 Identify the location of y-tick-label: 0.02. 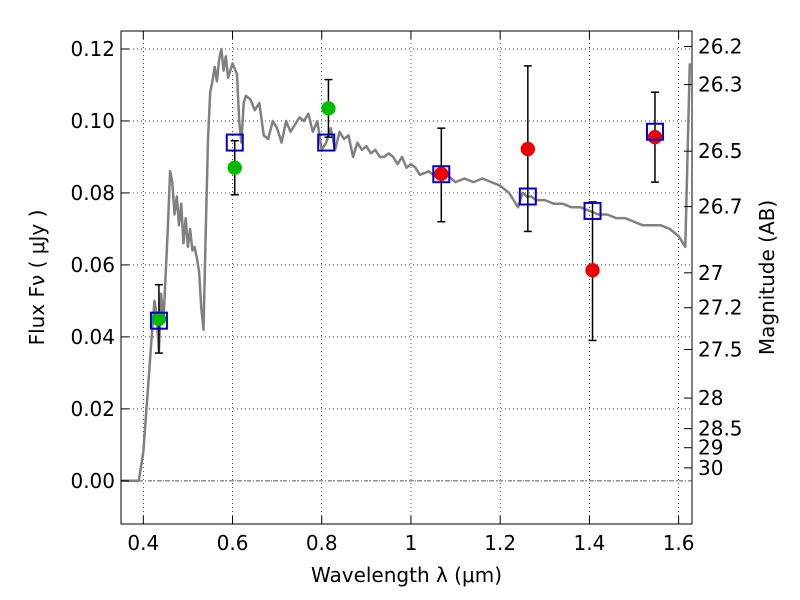
(92, 409).